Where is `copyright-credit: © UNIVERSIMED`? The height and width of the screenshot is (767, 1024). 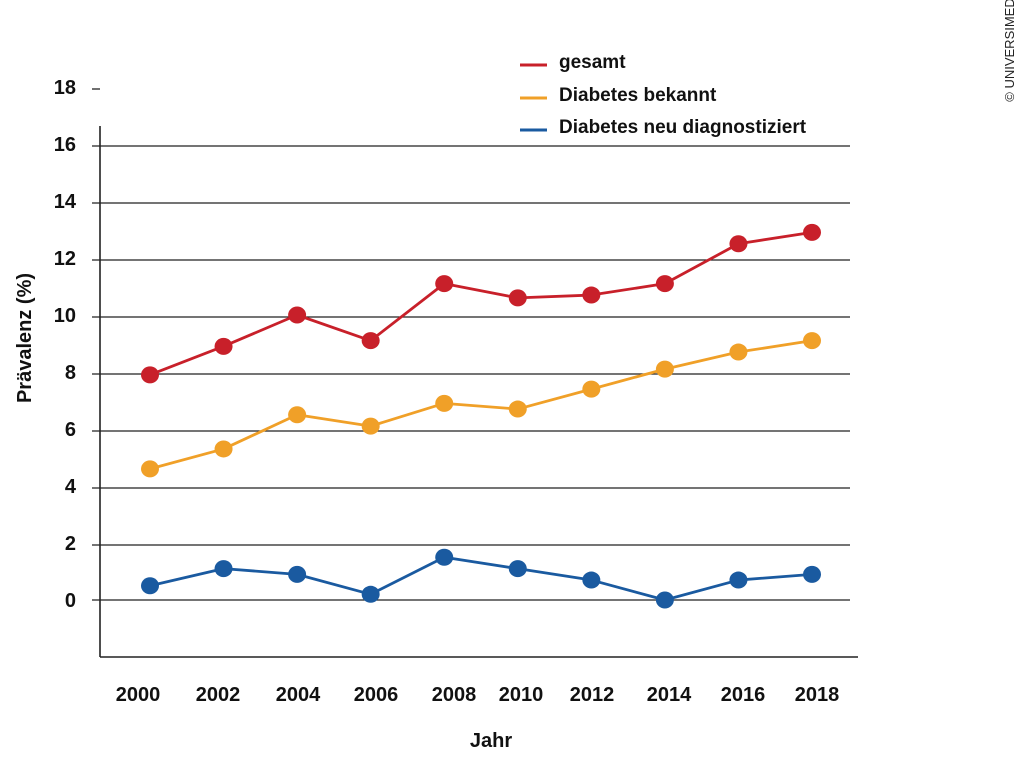
copyright-credit: © UNIVERSIMED is located at coordinates (1009, 51).